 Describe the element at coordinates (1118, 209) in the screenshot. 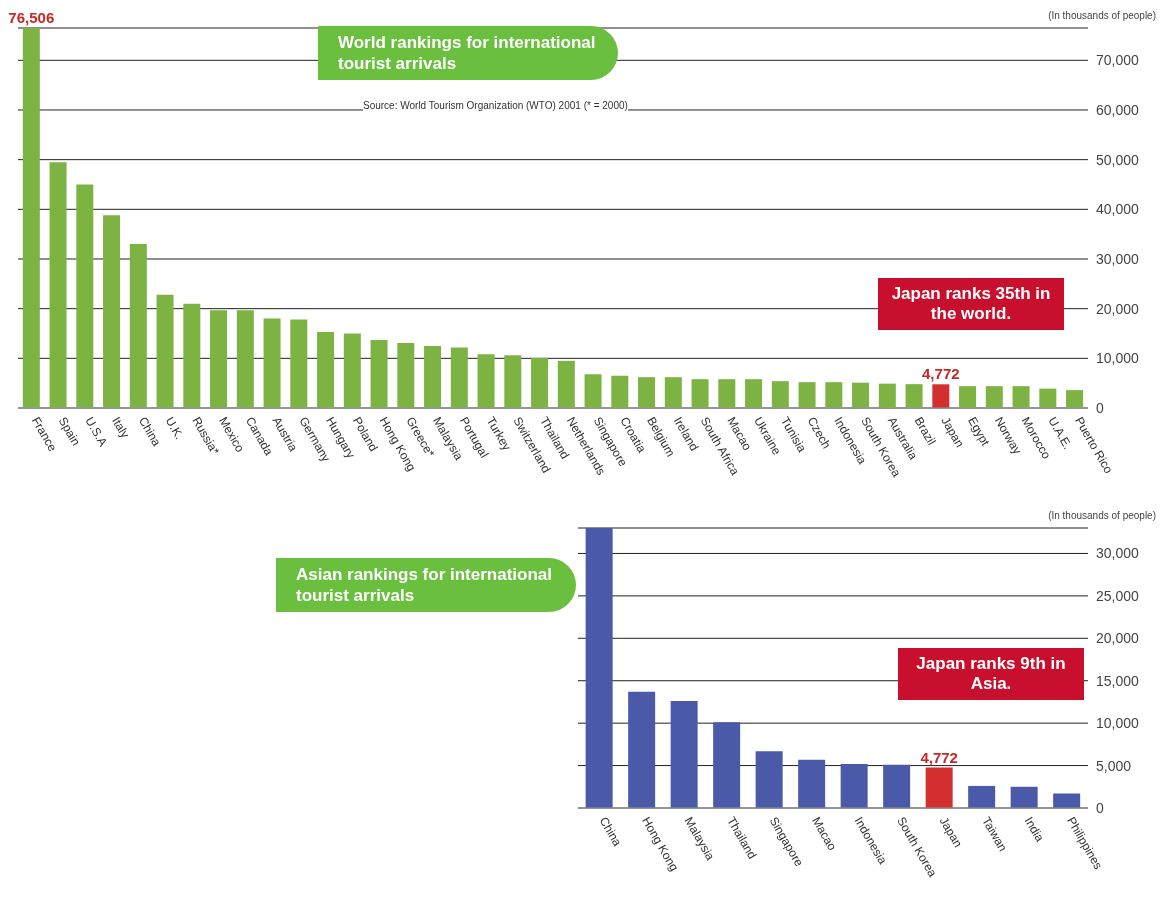

I see `y-tick-label: 40,000` at that location.